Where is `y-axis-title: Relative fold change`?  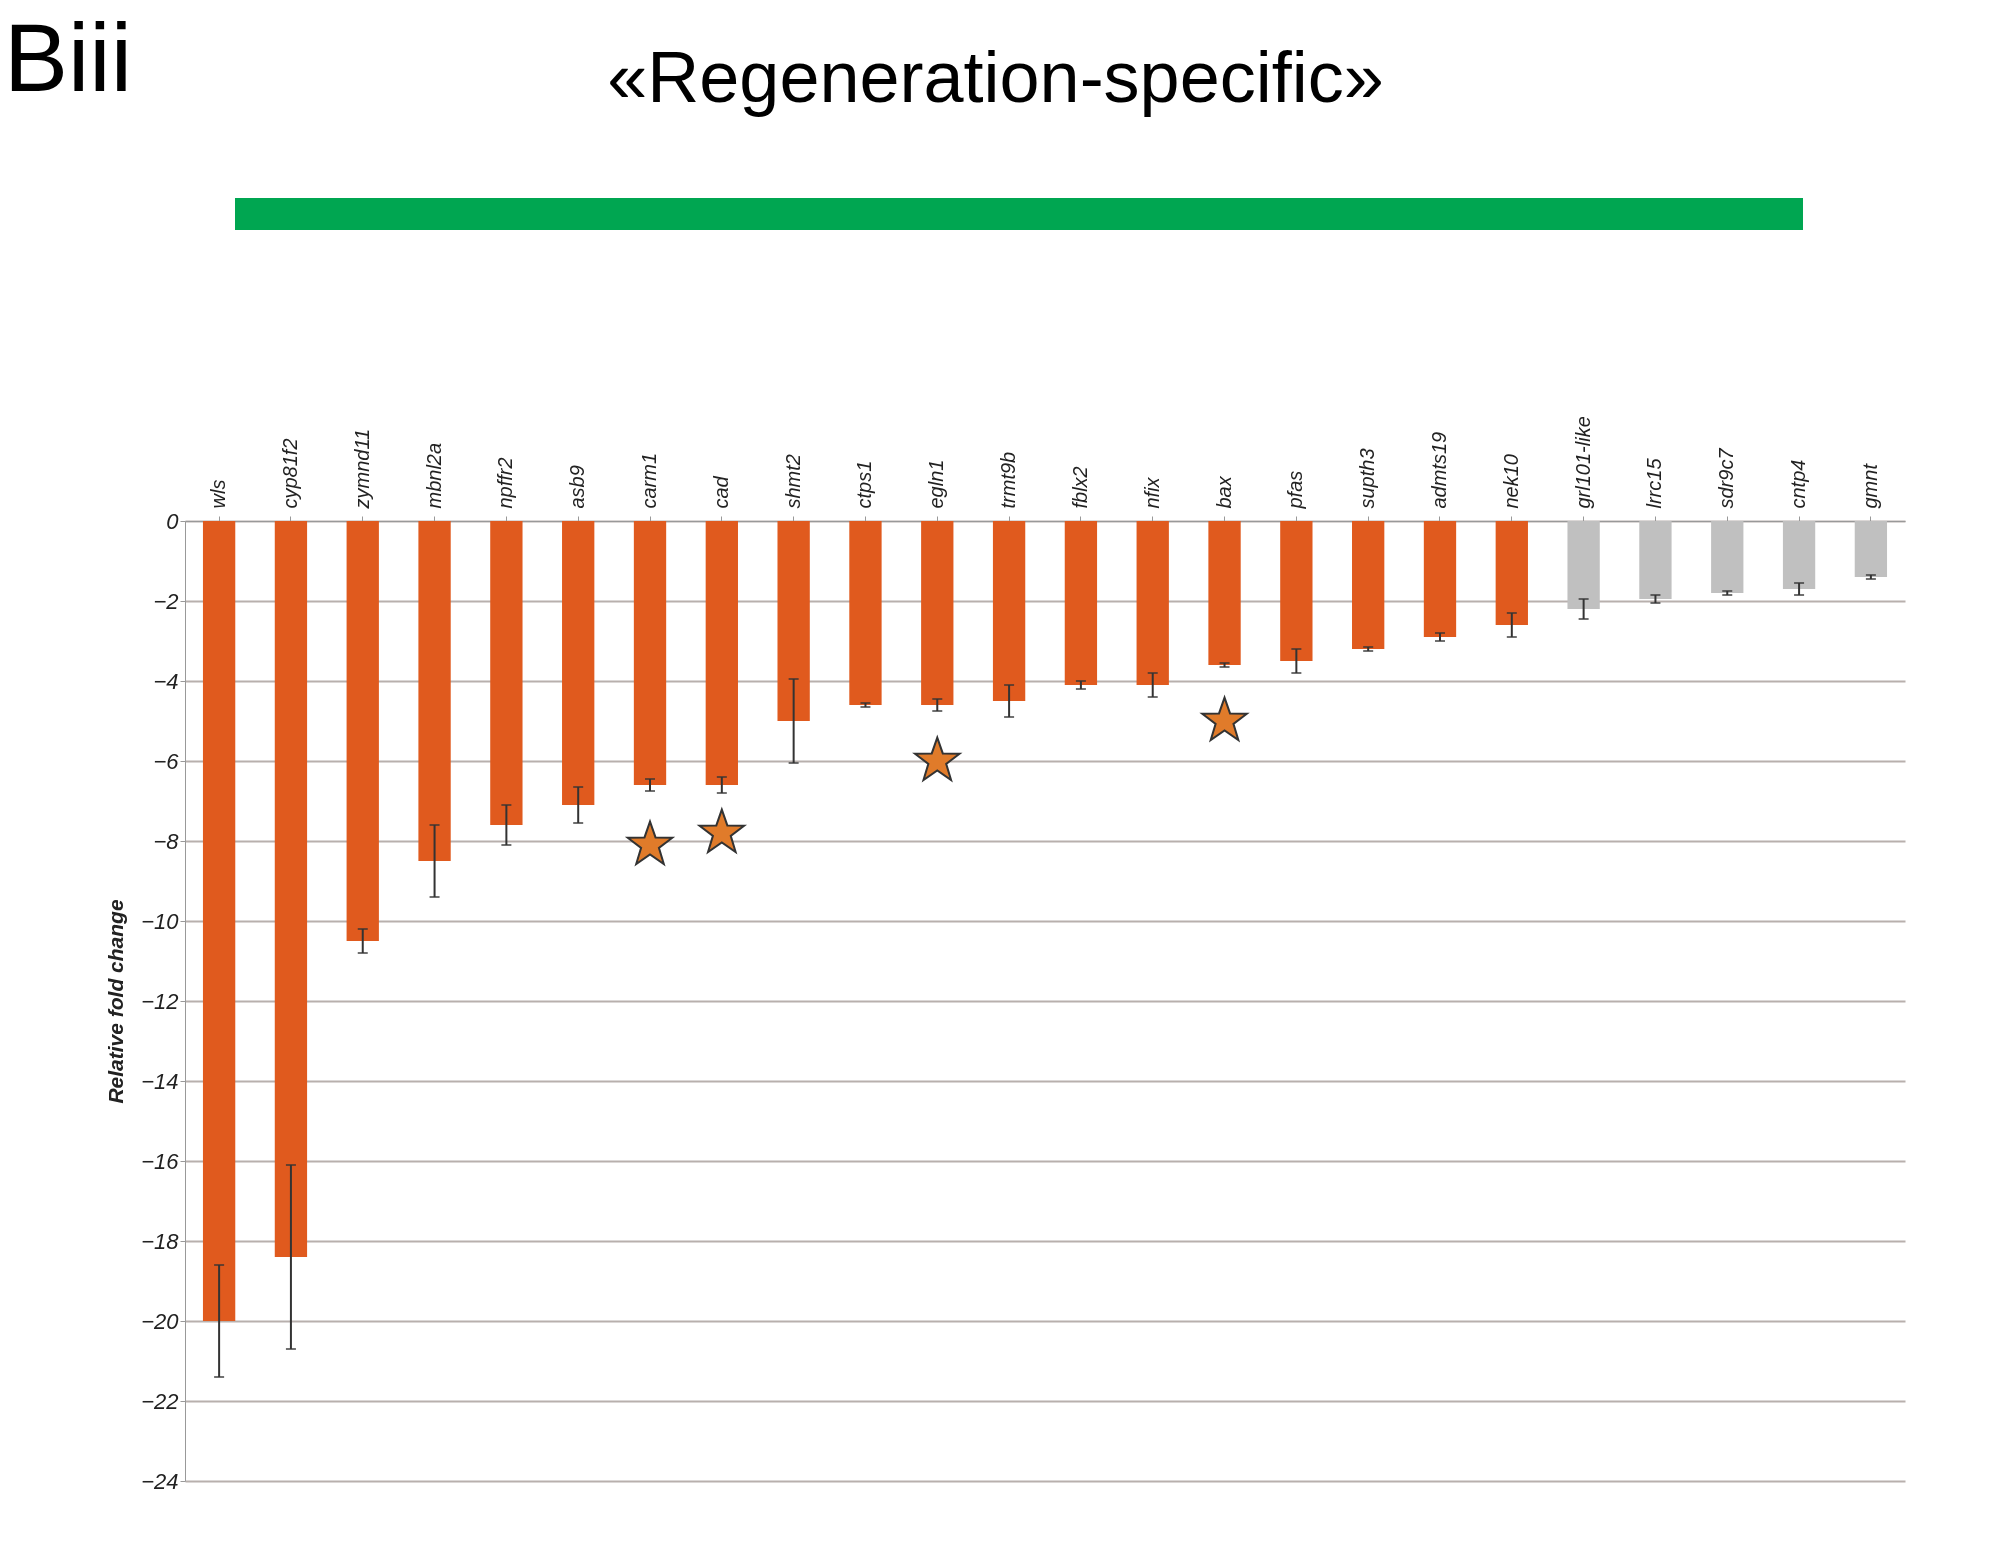 y-axis-title: Relative fold change is located at coordinates (116, 1001).